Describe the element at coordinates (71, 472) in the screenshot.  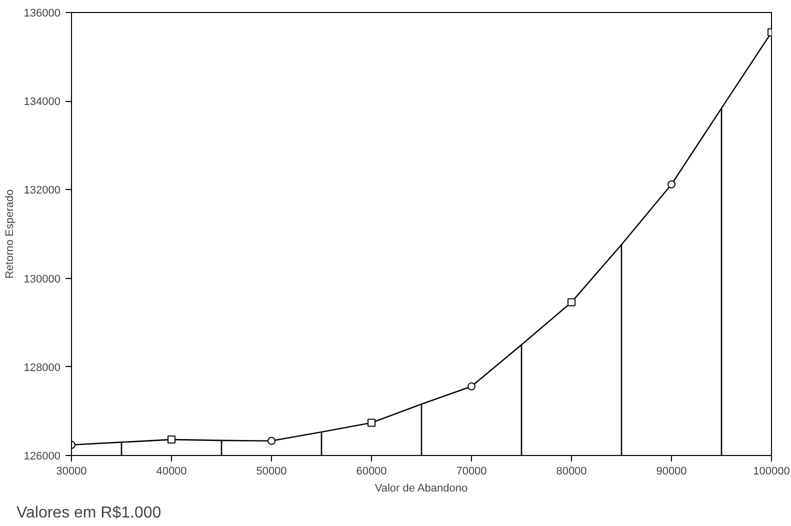
I see `x-tick-label: 30000` at that location.